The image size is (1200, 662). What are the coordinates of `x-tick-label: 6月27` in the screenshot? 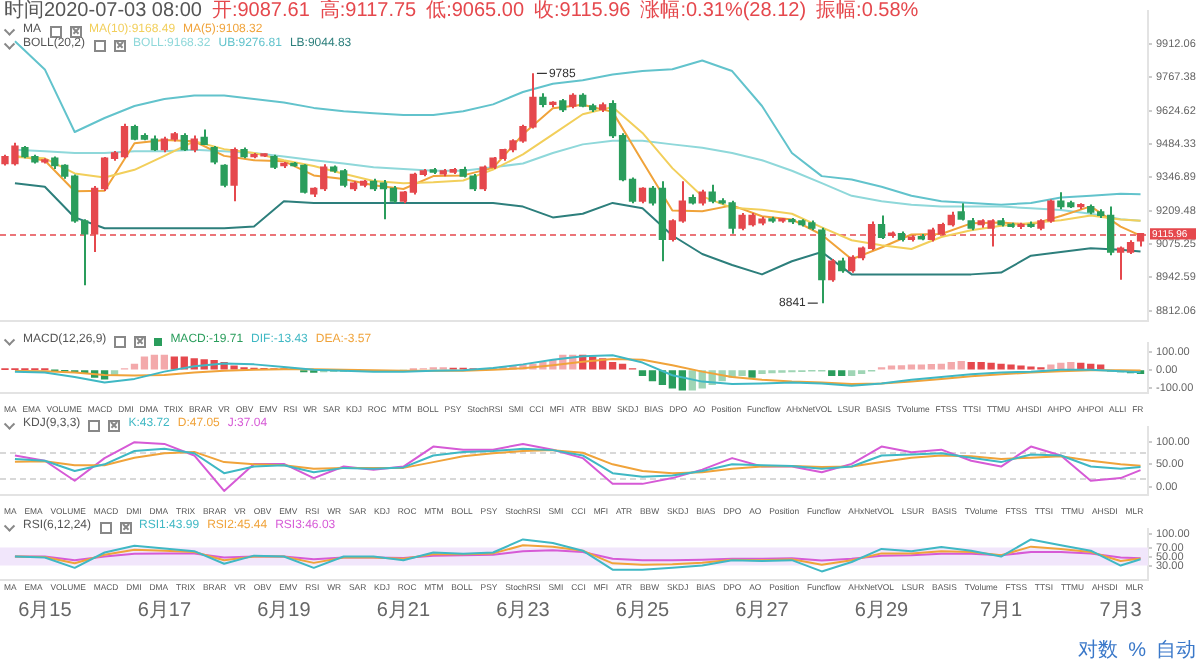 It's located at (762, 610).